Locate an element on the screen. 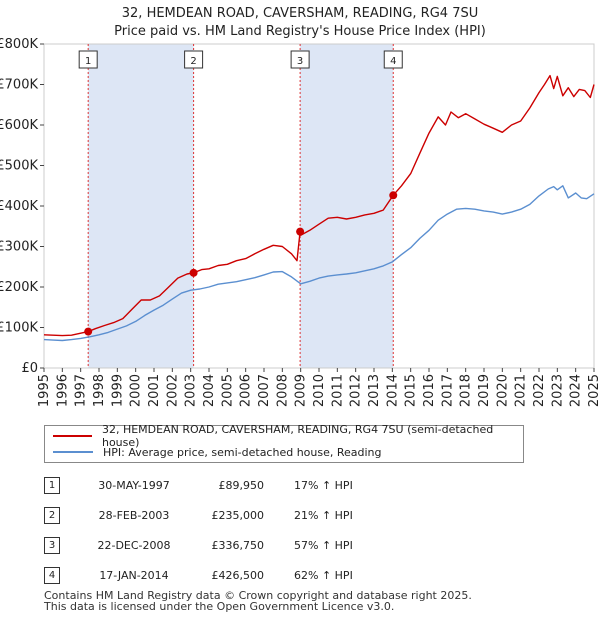 The width and height of the screenshot is (600, 620). x-tick-label: 1998 is located at coordinates (99, 390).